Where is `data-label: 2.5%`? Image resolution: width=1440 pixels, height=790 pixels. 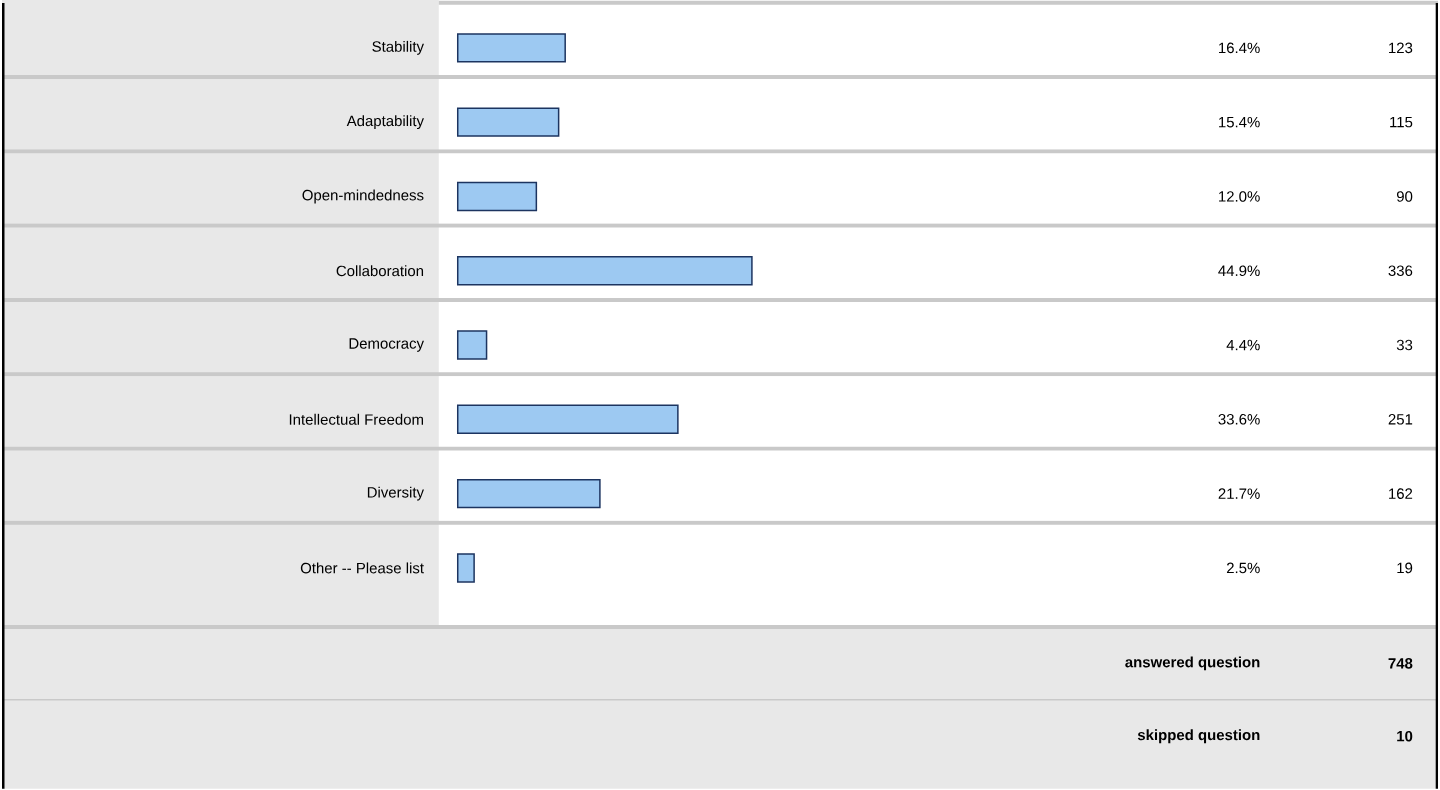 data-label: 2.5% is located at coordinates (1243, 568).